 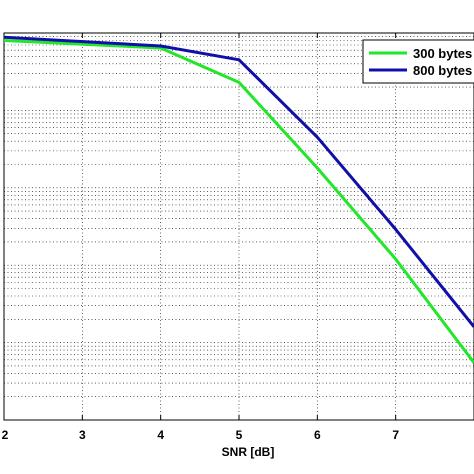 What do you see at coordinates (442, 53) in the screenshot?
I see `legend-label-300-bytes: 300 bytes` at bounding box center [442, 53].